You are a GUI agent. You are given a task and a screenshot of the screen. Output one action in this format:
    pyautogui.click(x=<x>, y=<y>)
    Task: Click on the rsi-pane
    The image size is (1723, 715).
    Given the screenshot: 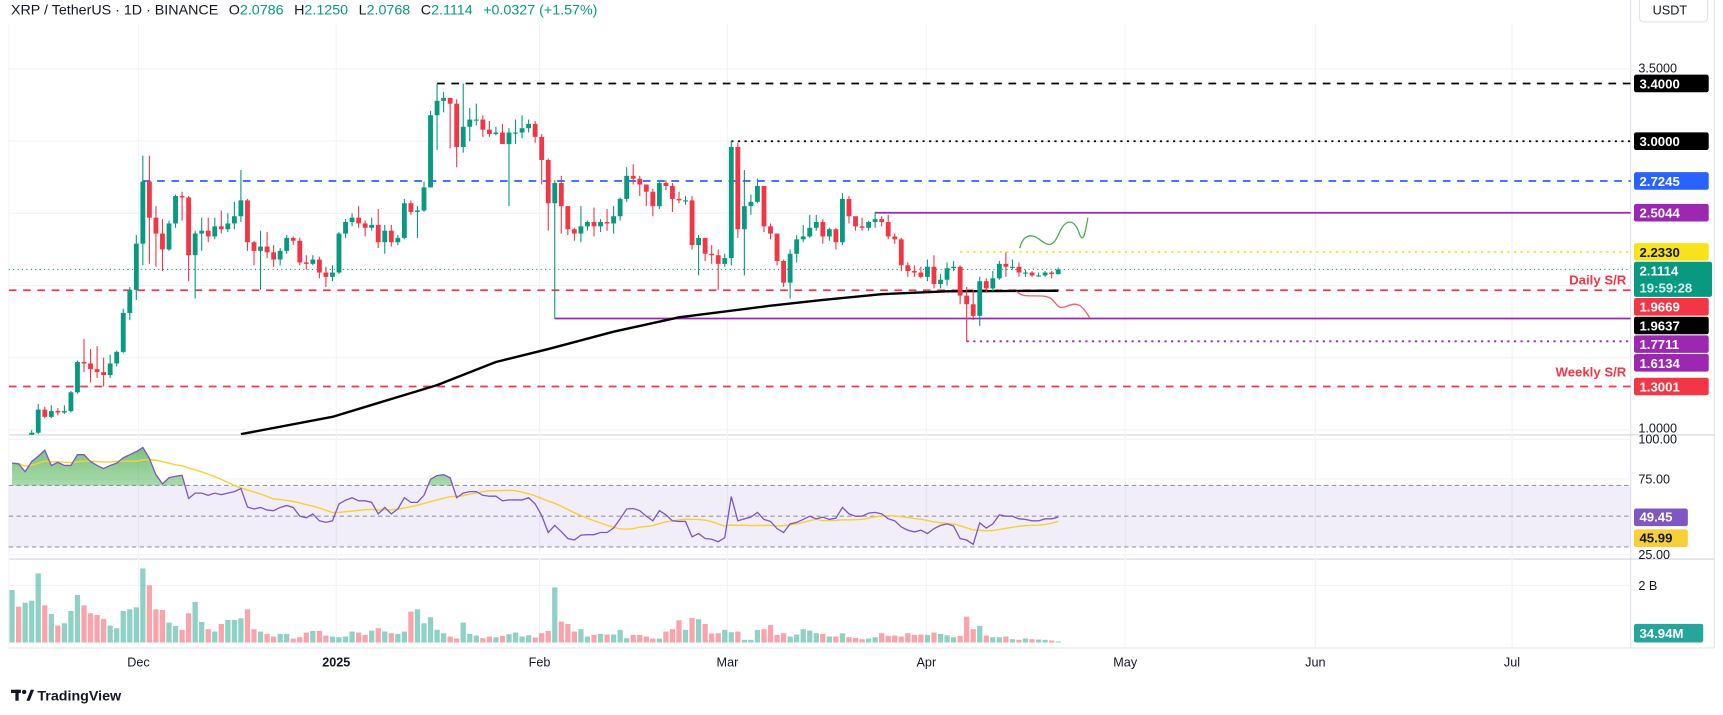 What is the action you would take?
    pyautogui.click(x=819, y=497)
    